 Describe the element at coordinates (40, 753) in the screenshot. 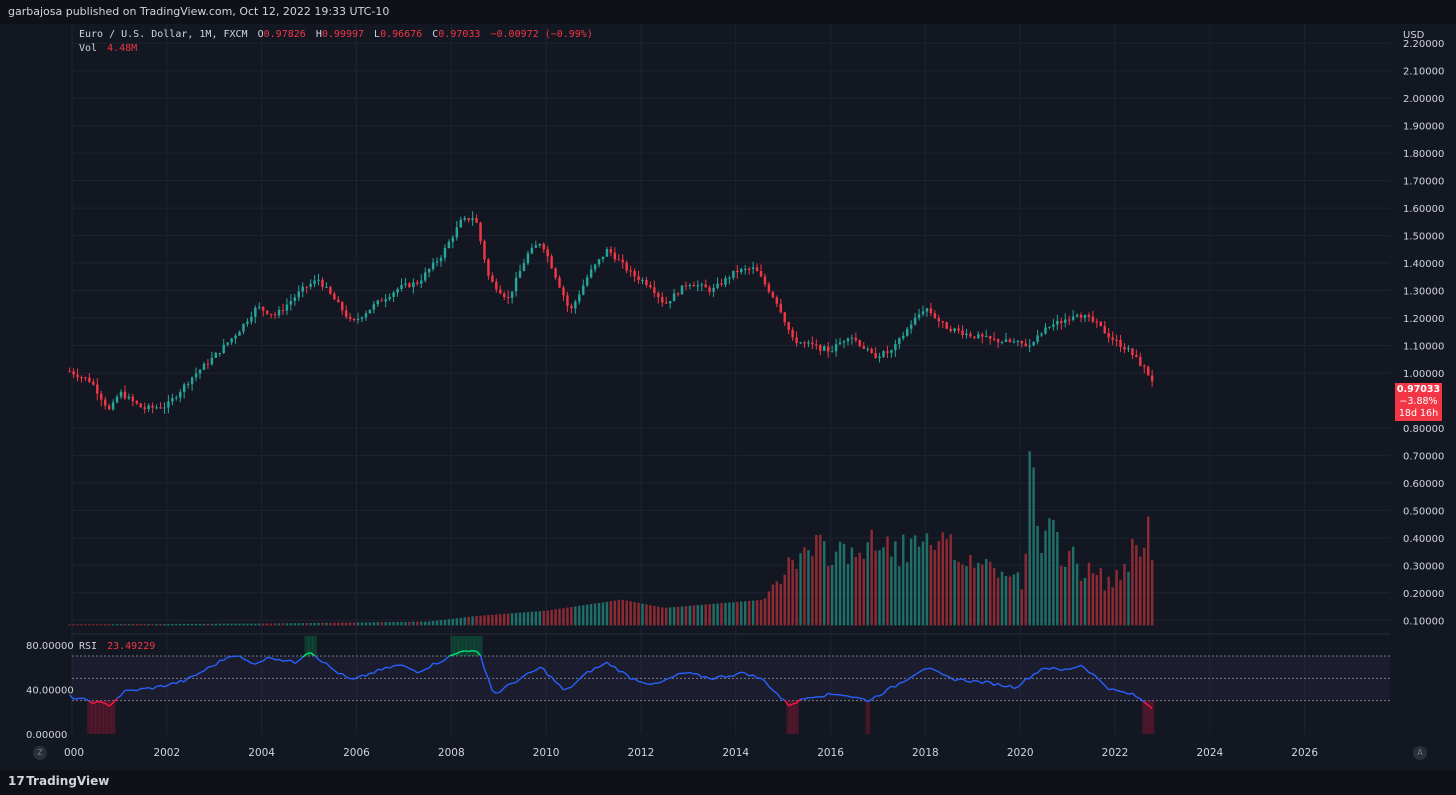

I see `zoom-button: Z` at that location.